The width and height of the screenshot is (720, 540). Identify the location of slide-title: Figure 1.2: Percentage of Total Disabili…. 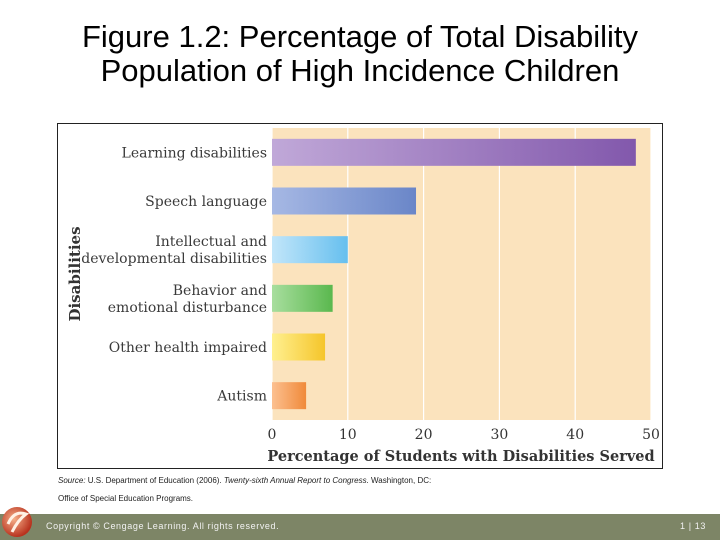
(360, 54).